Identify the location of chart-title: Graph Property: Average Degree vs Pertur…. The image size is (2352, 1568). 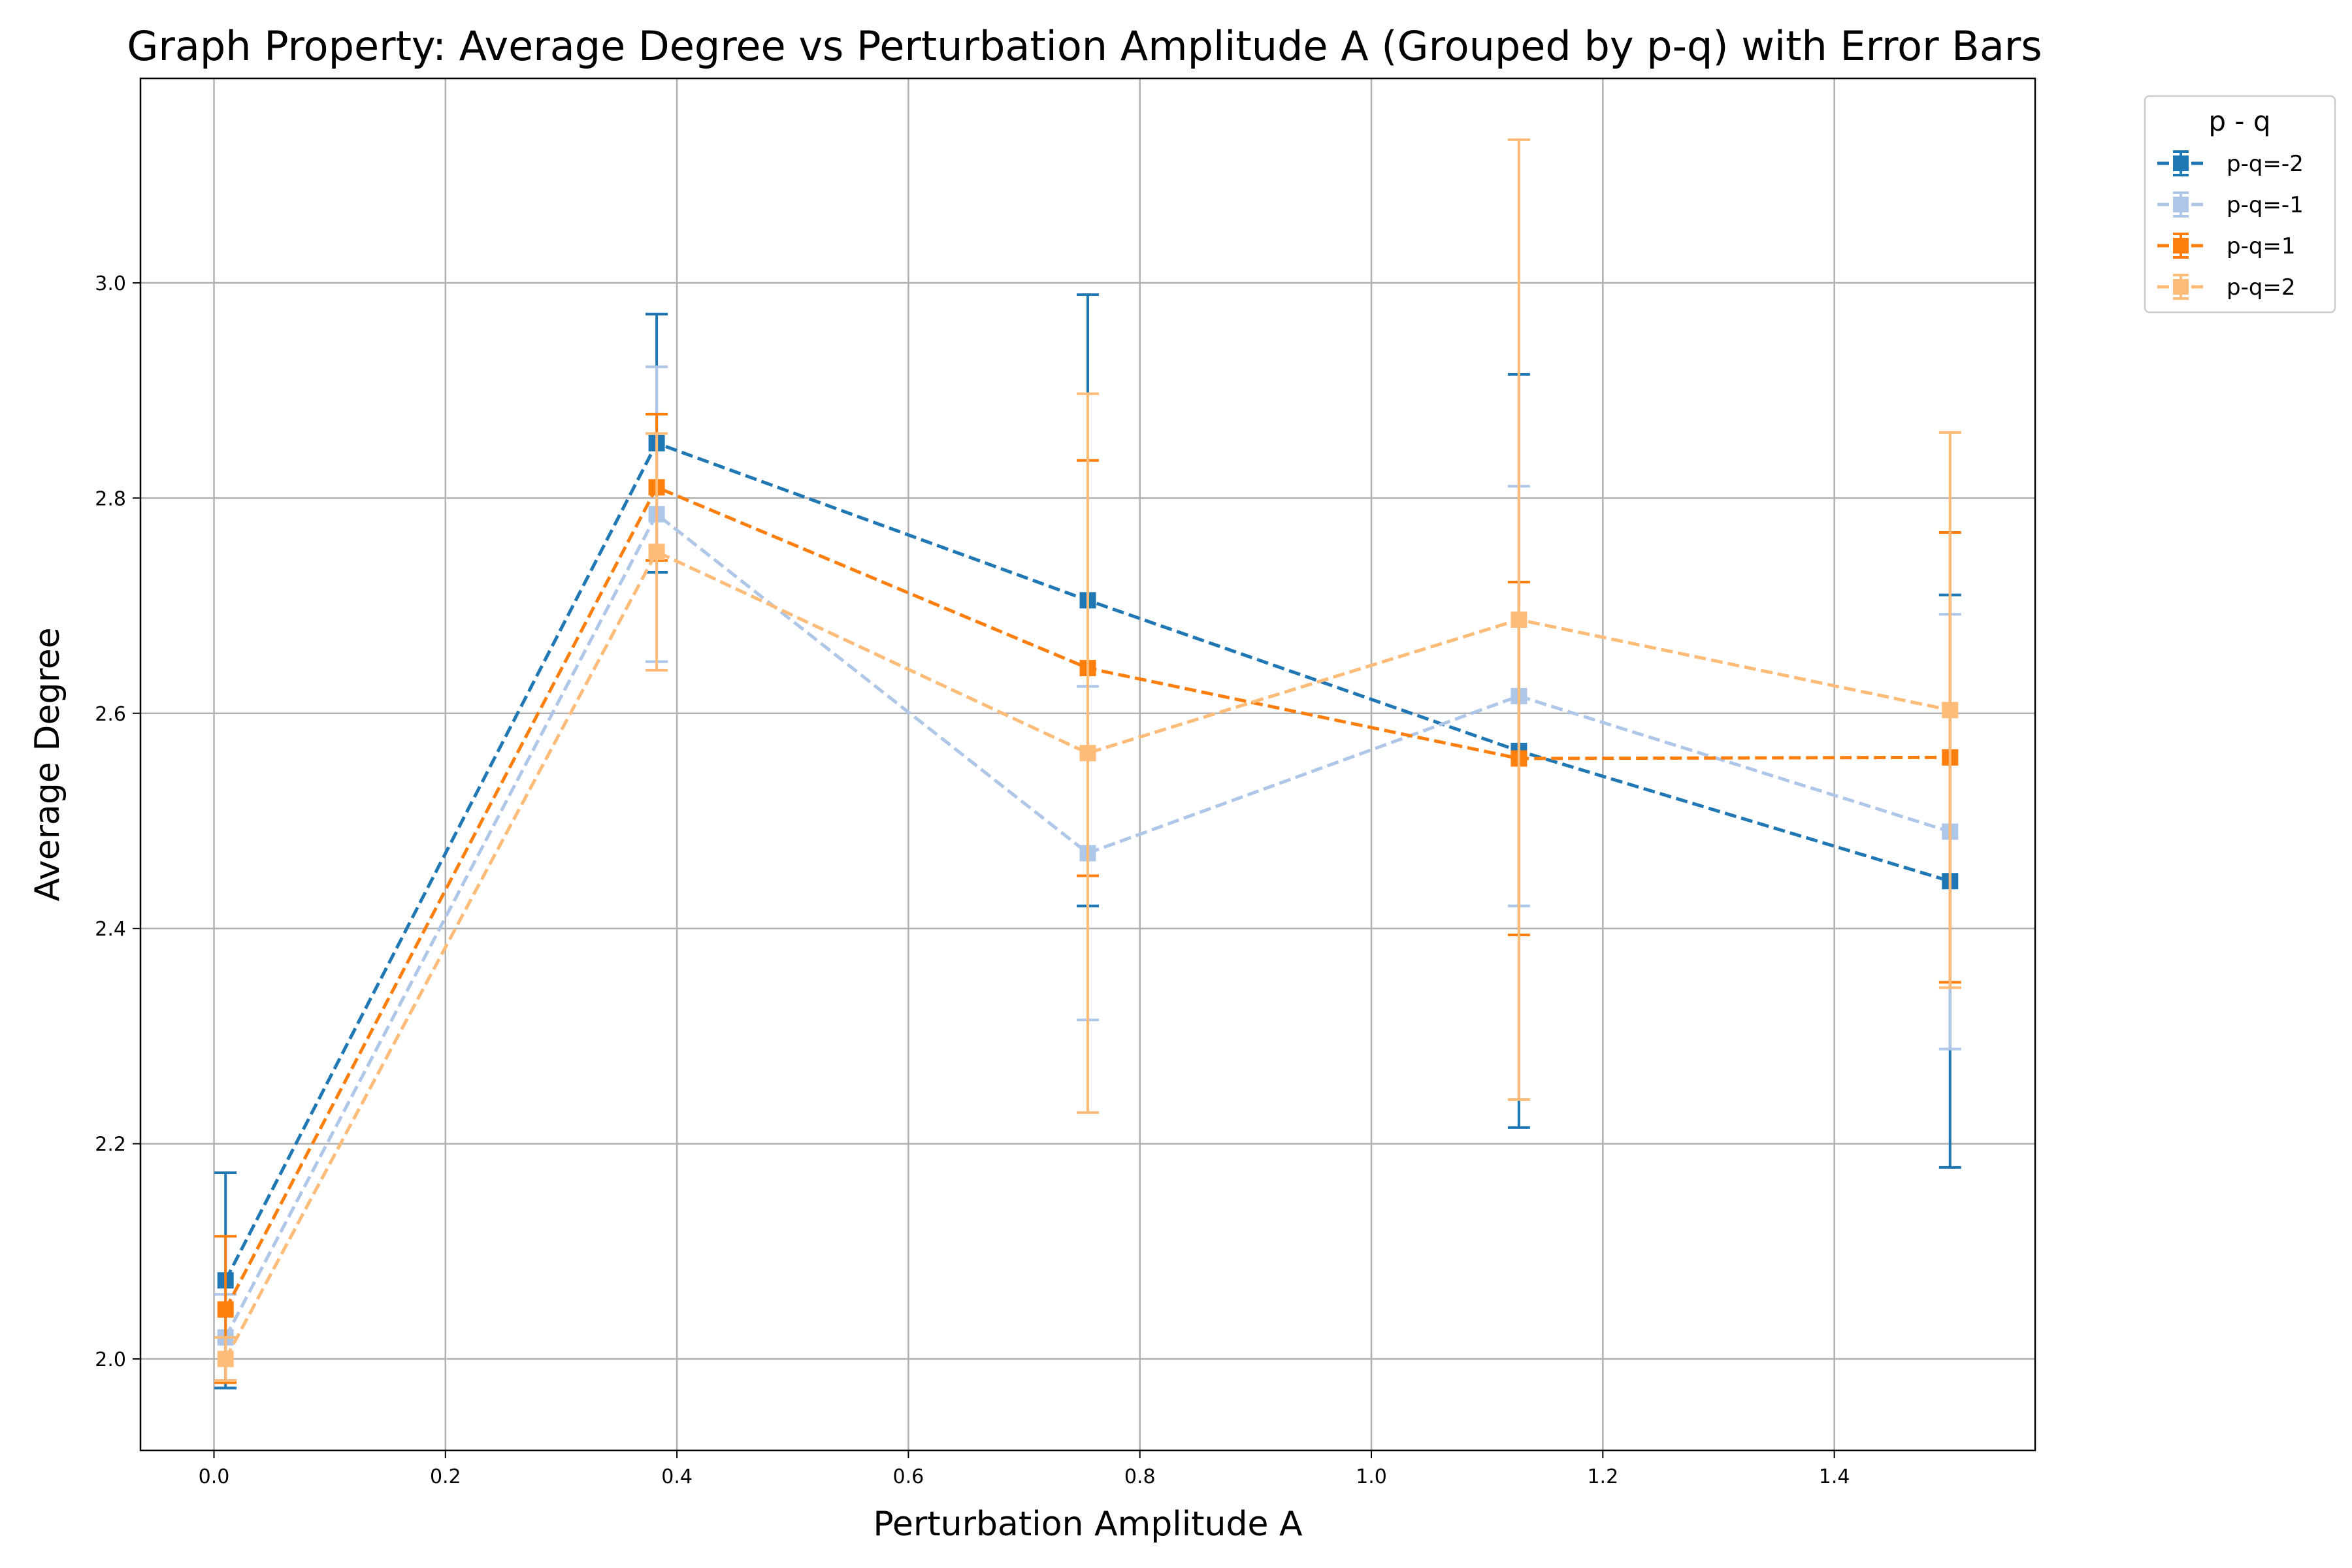
(1084, 46).